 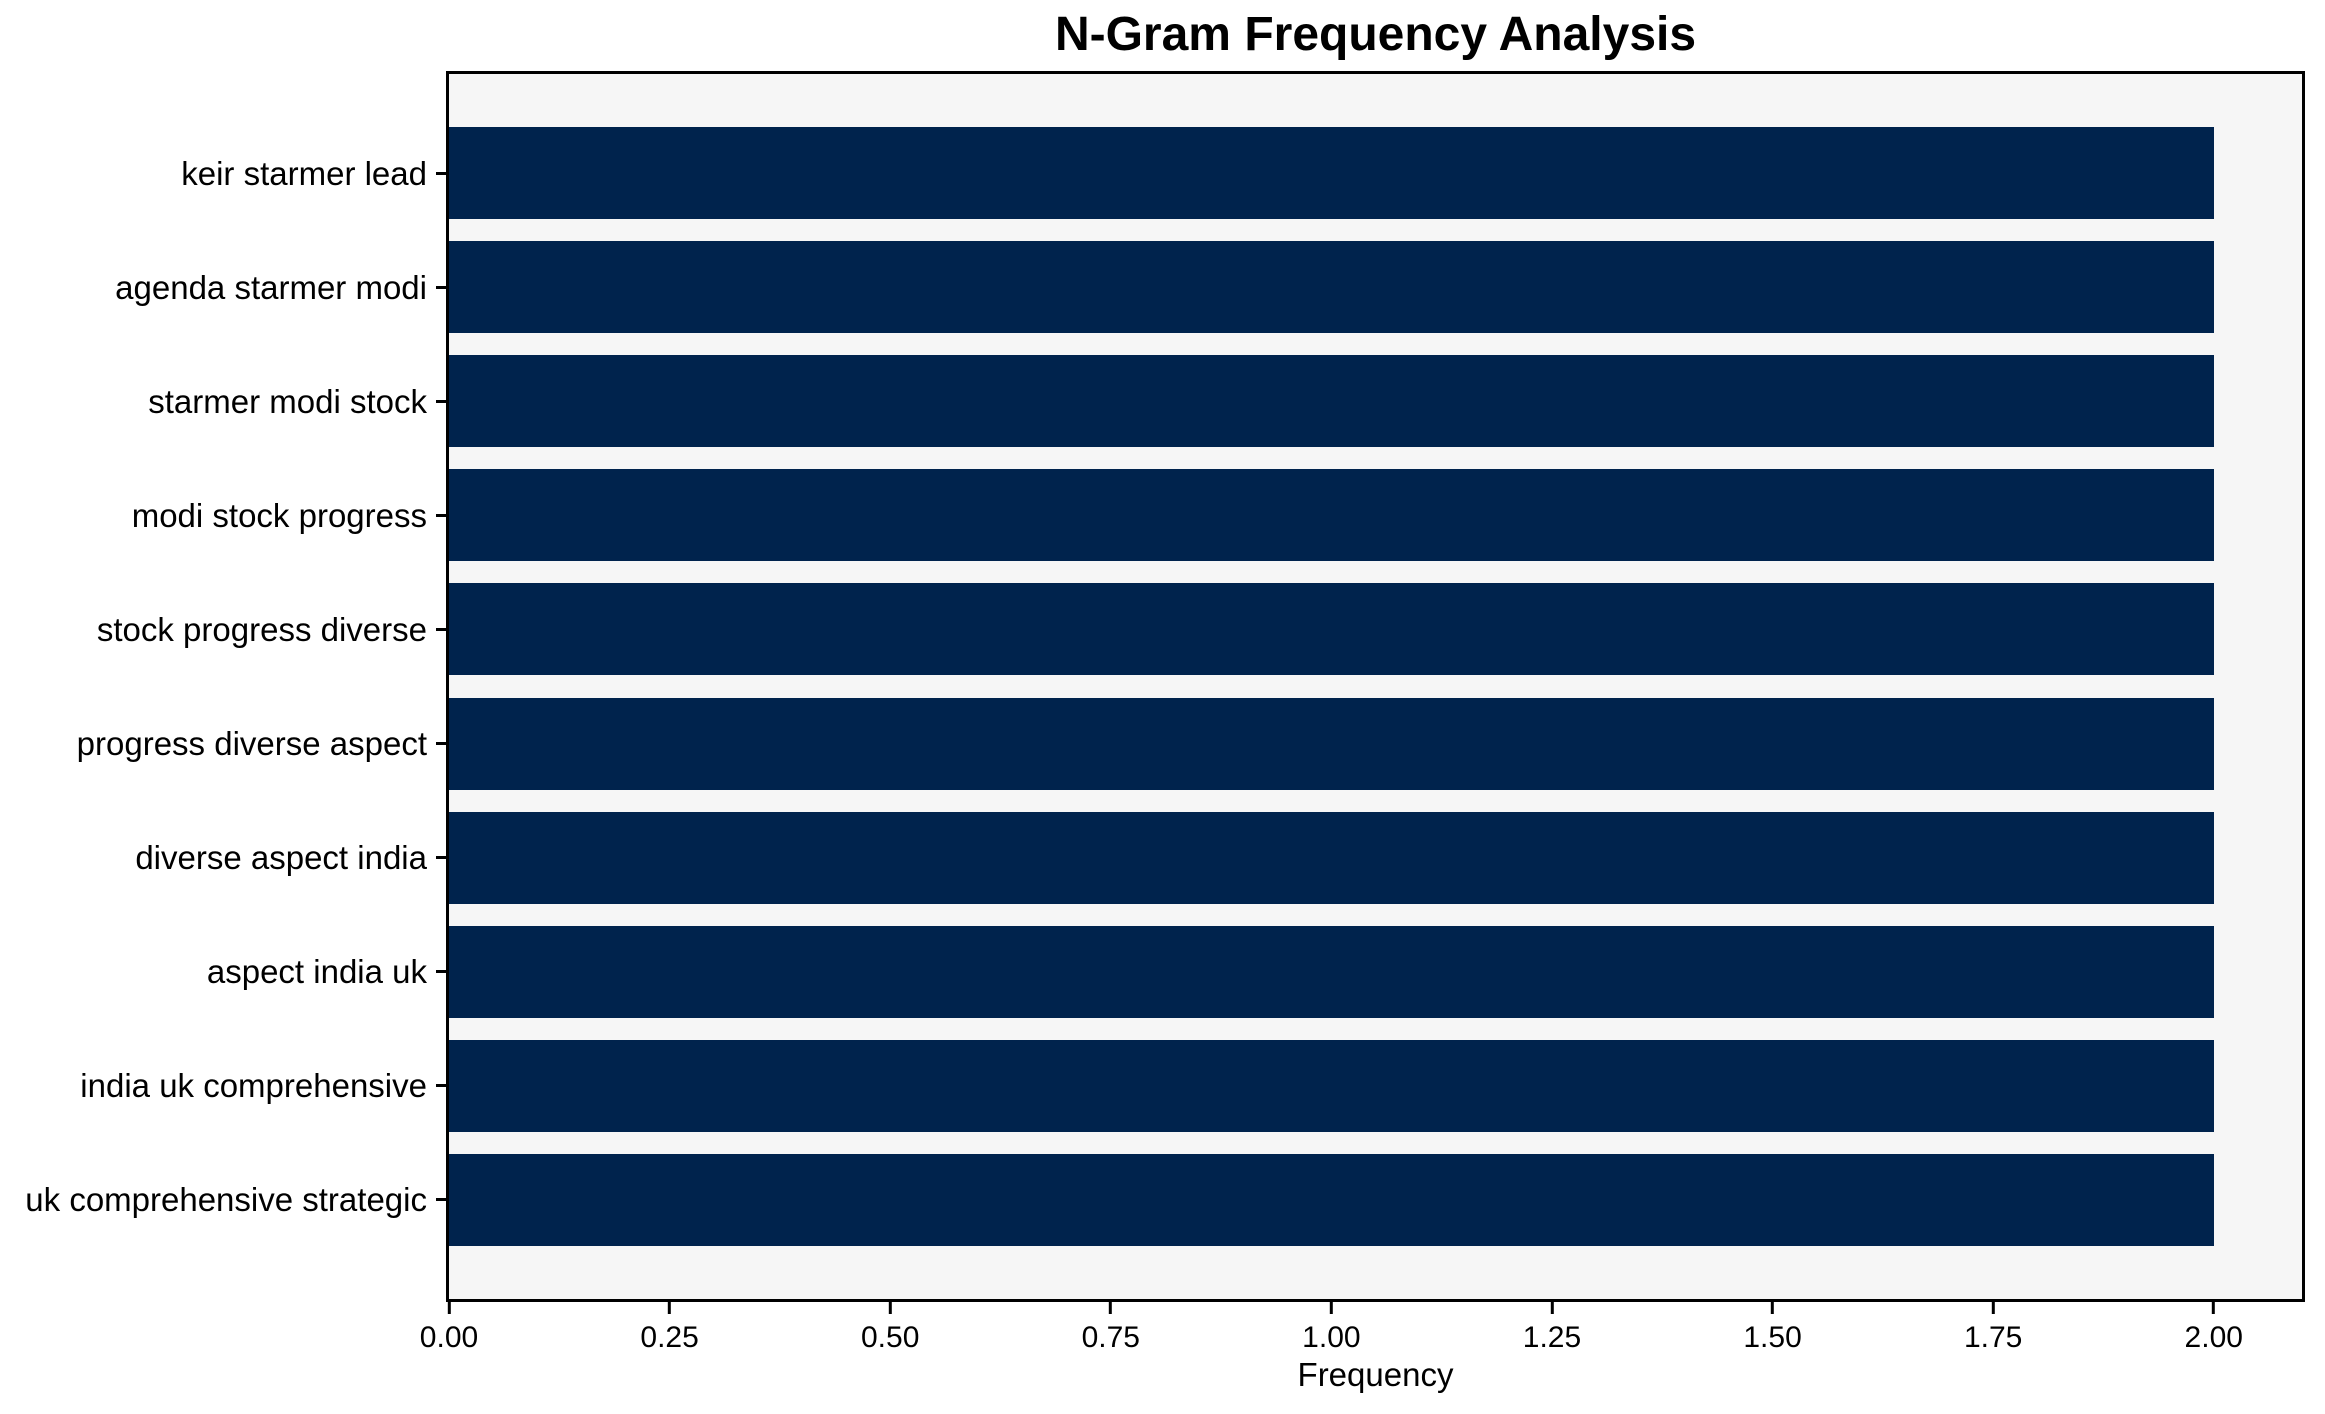 What do you see at coordinates (281, 858) in the screenshot?
I see `y-tick-label: diverse aspect india` at bounding box center [281, 858].